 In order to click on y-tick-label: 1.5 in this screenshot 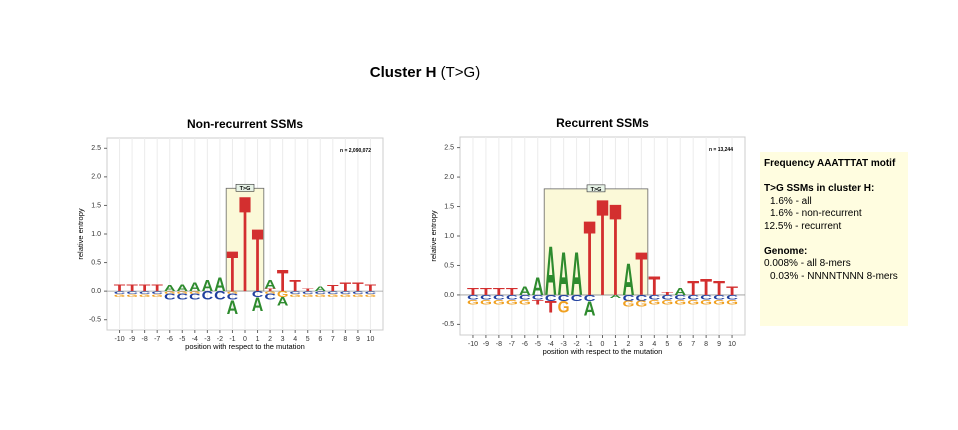, I will do `click(449, 206)`.